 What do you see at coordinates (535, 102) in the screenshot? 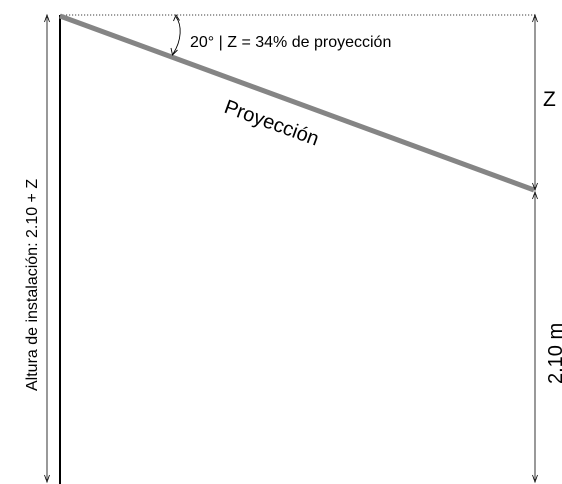
I see `z-dimension` at bounding box center [535, 102].